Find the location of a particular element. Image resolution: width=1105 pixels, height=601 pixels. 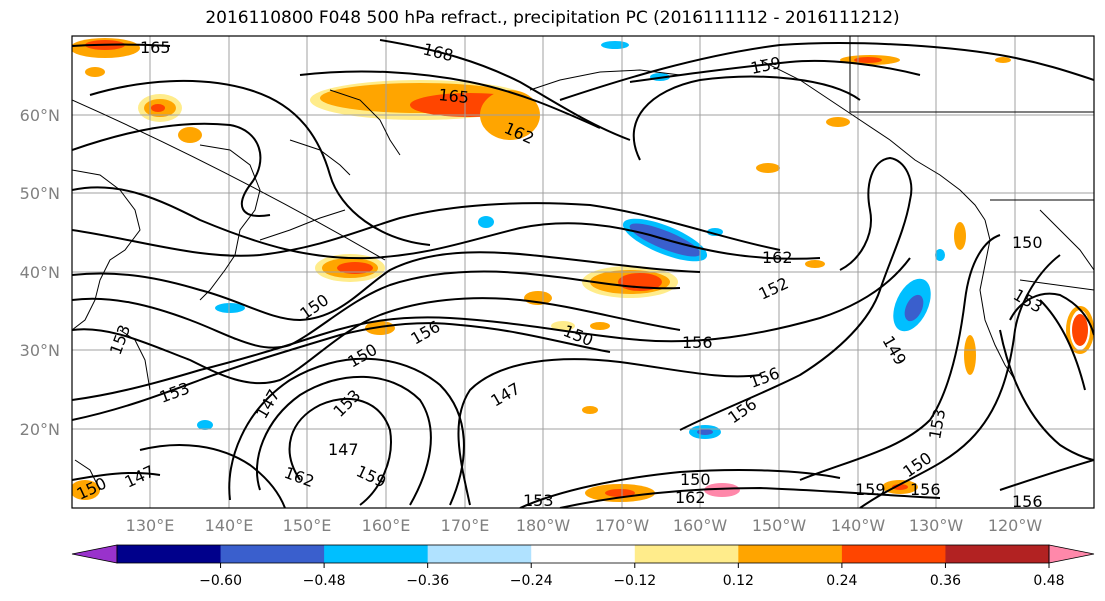

colorbar-frame is located at coordinates (583, 554).